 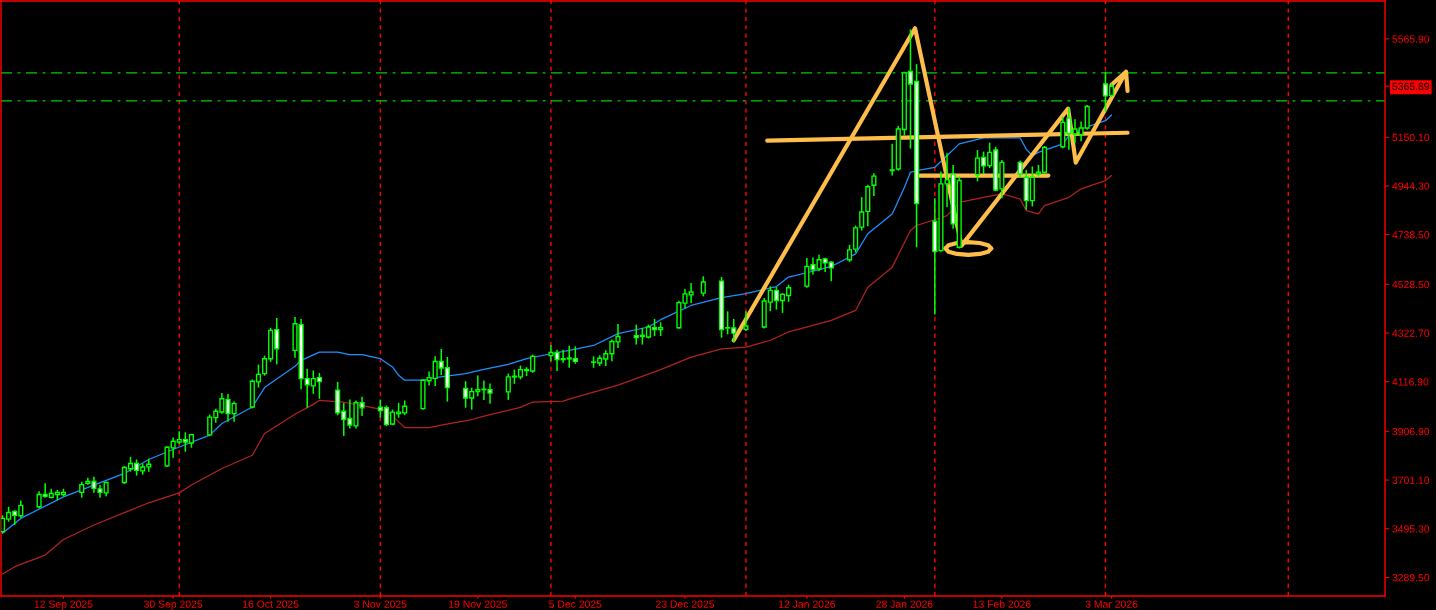 I want to click on y-tick-label: 4944.30, so click(x=1411, y=186).